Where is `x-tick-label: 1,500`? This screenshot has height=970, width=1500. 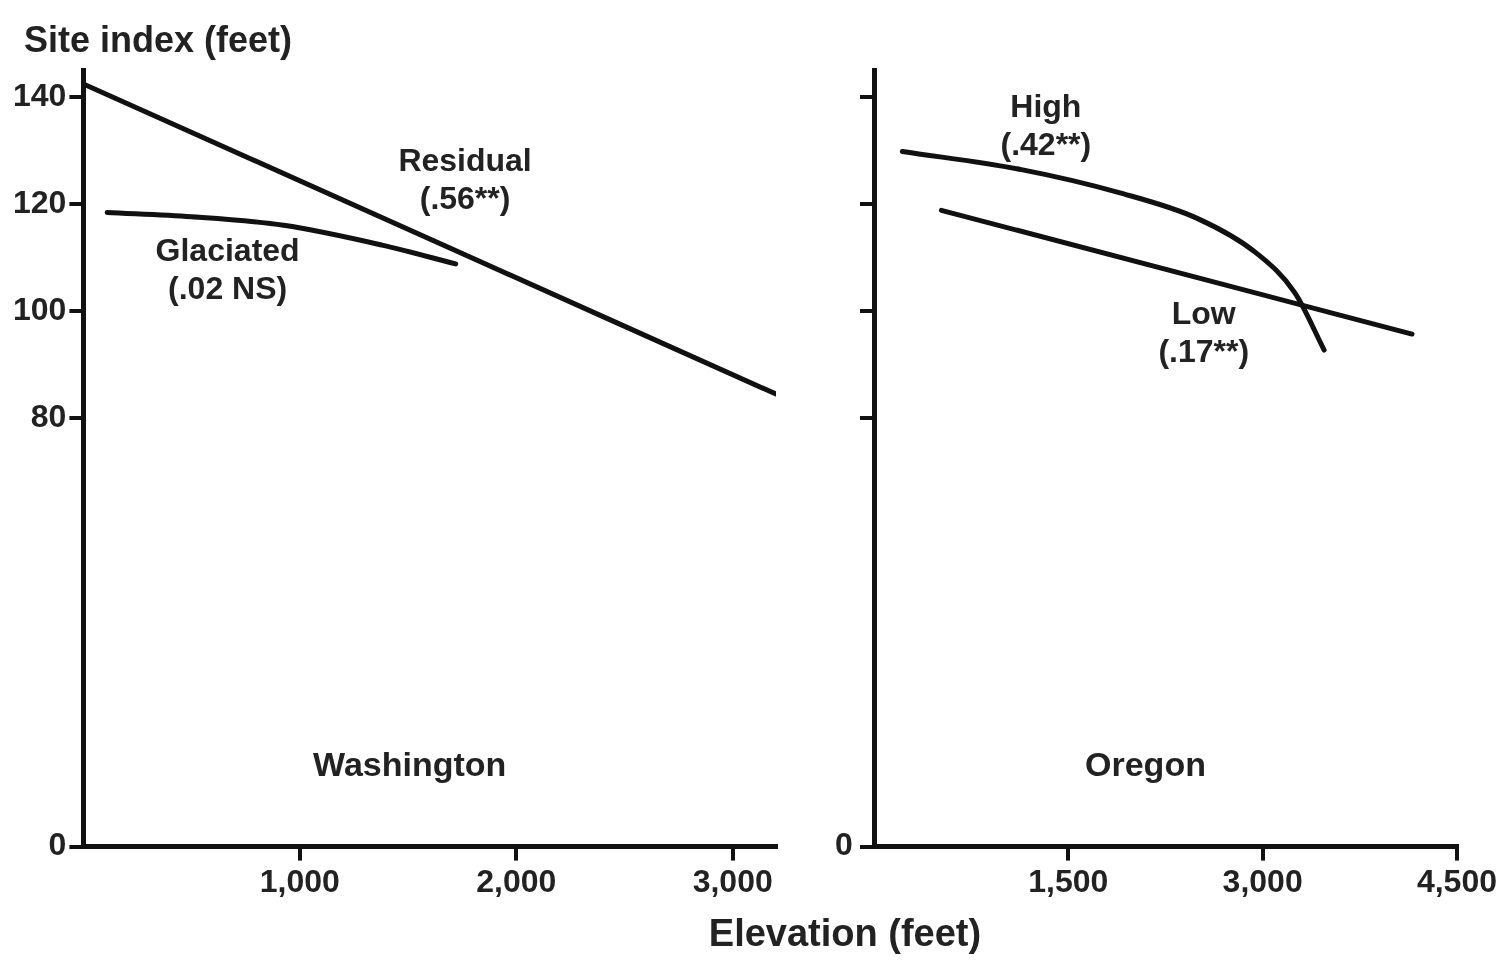 x-tick-label: 1,500 is located at coordinates (1068, 880).